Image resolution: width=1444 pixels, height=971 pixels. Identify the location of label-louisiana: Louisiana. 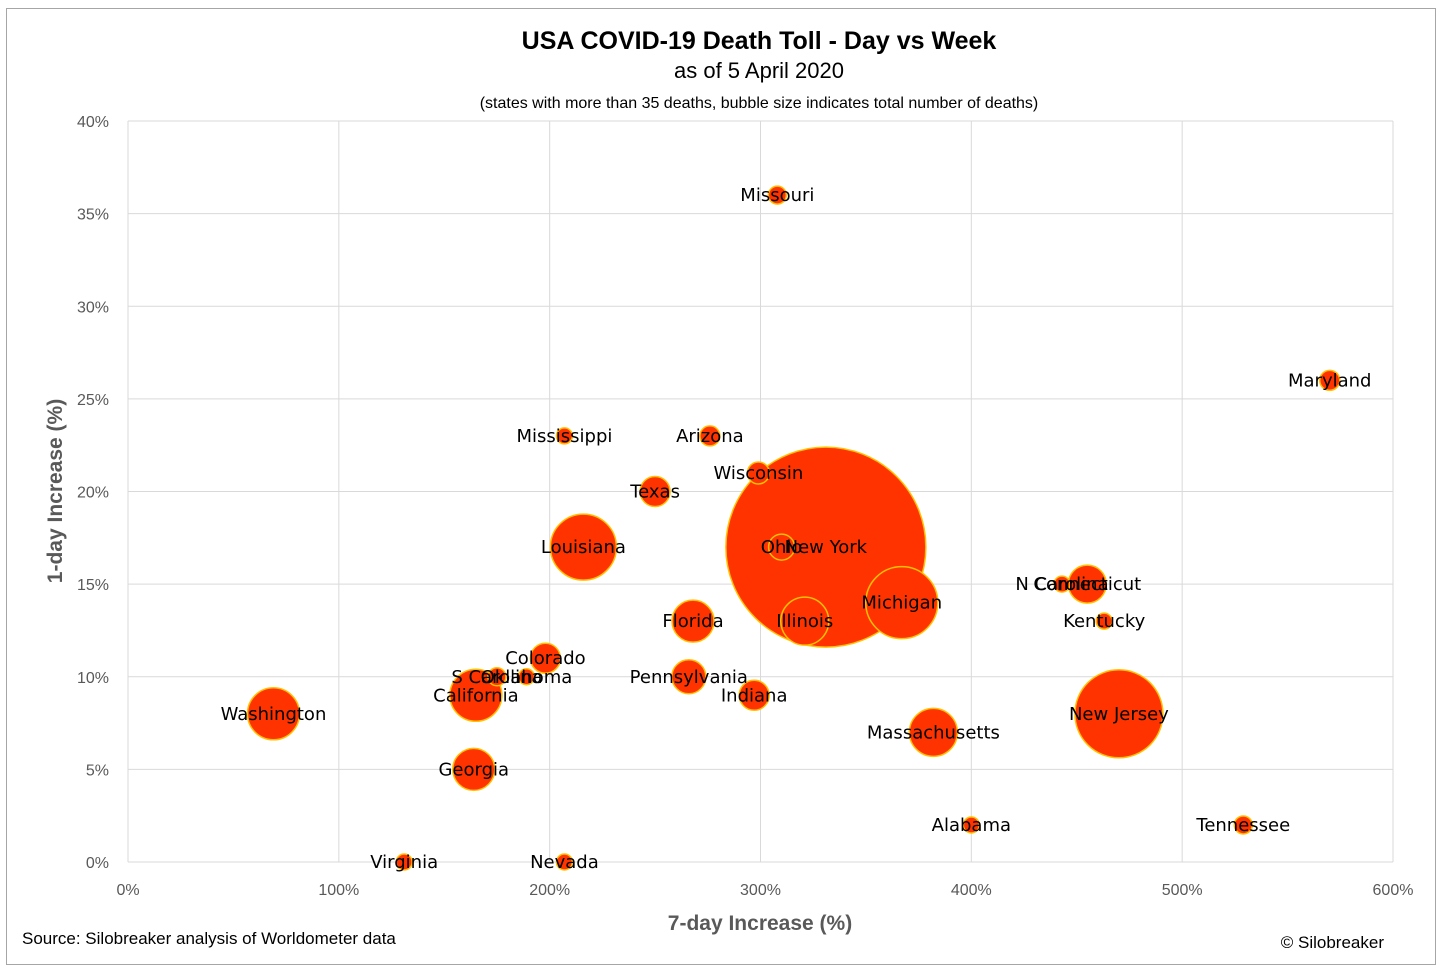
(583, 547).